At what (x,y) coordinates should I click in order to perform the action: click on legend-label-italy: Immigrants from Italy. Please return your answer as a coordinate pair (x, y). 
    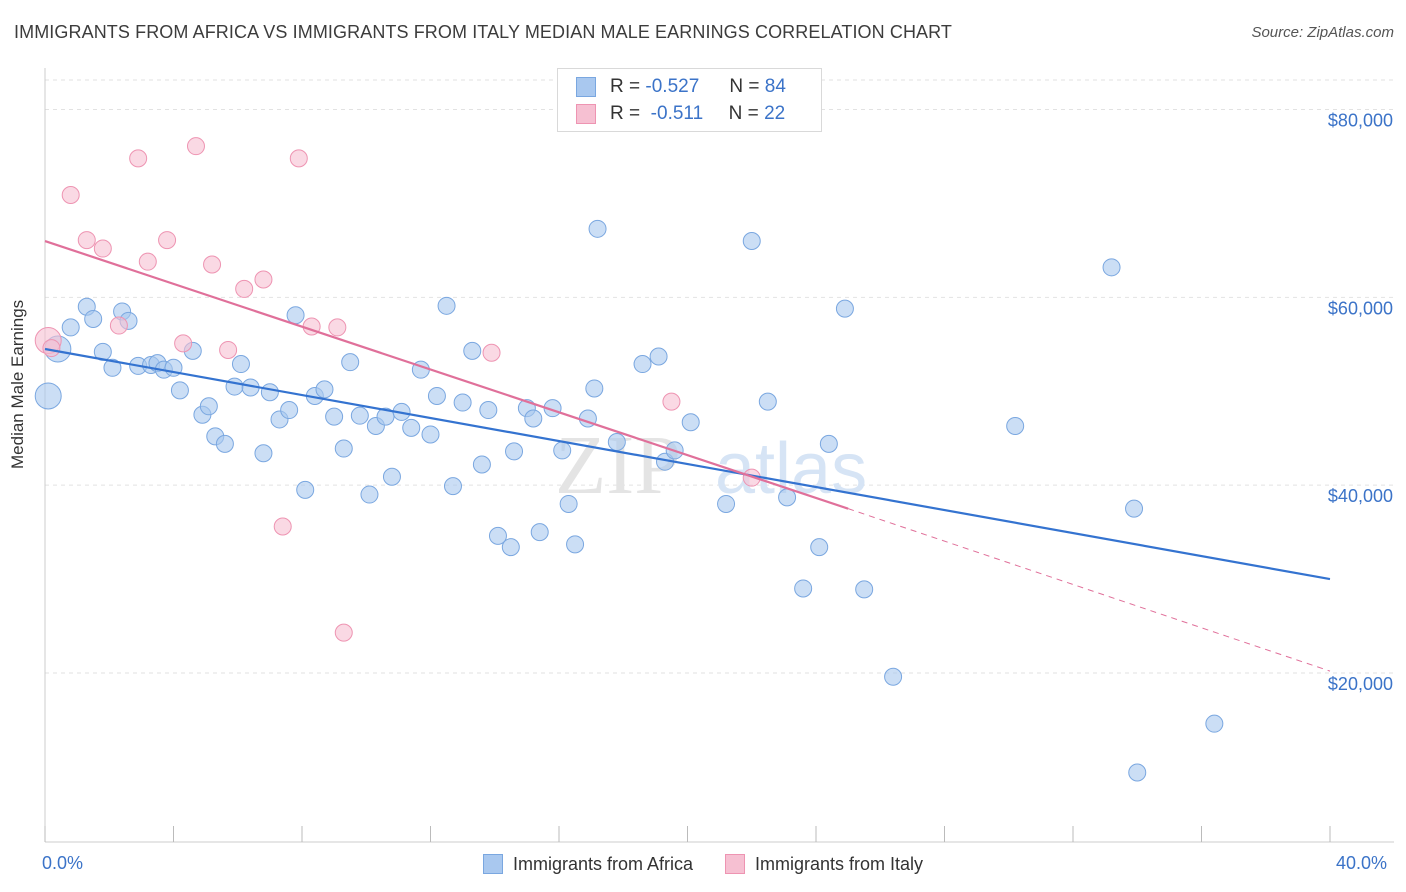
    Looking at the image, I should click on (839, 863).